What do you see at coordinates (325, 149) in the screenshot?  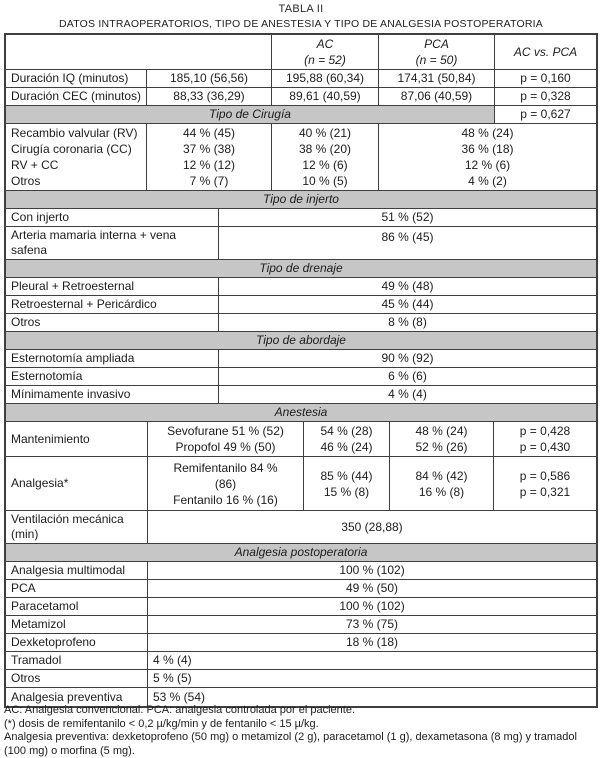 I see `value-ac: 38 % (20)` at bounding box center [325, 149].